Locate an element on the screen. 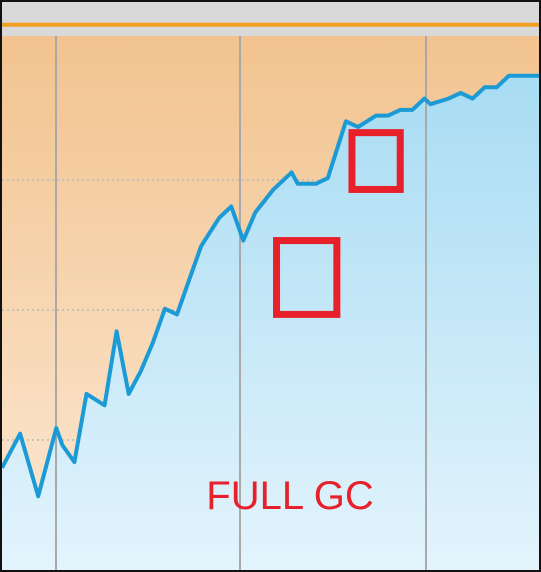 The image size is (541, 572). highlight-boxes is located at coordinates (338, 223).